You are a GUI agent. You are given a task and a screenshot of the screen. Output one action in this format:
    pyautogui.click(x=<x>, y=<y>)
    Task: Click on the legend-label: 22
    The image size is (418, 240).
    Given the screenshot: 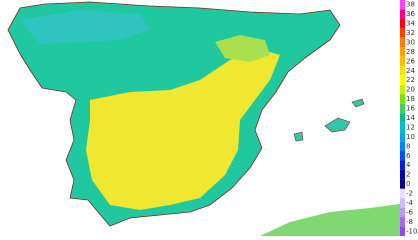 What is the action you would take?
    pyautogui.click(x=410, y=80)
    